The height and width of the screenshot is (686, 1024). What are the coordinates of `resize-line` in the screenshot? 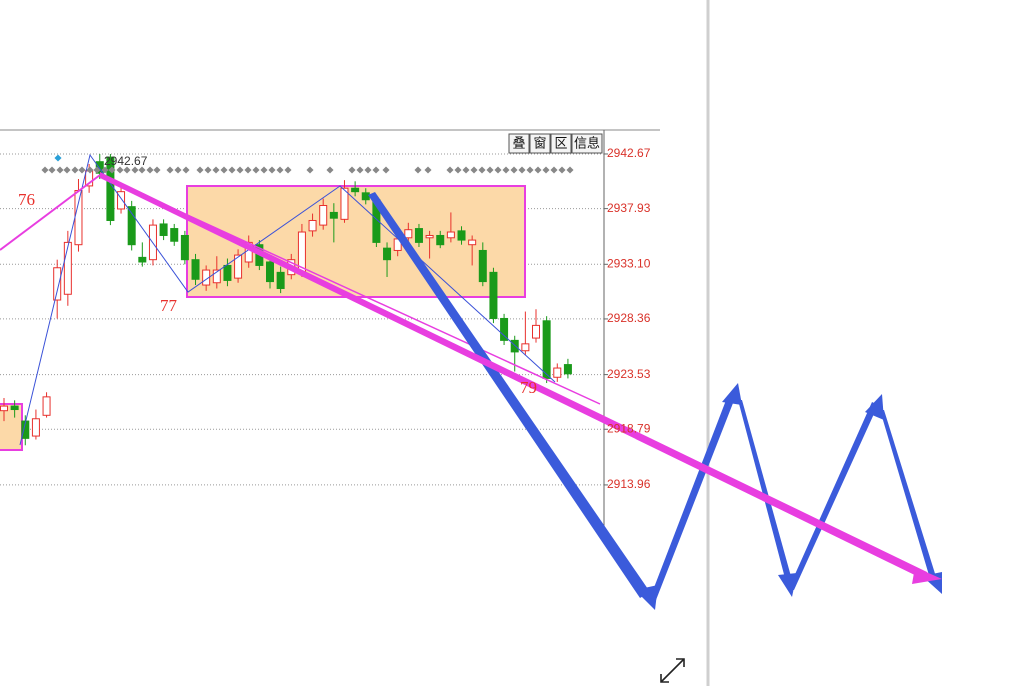 It's located at (672, 670).